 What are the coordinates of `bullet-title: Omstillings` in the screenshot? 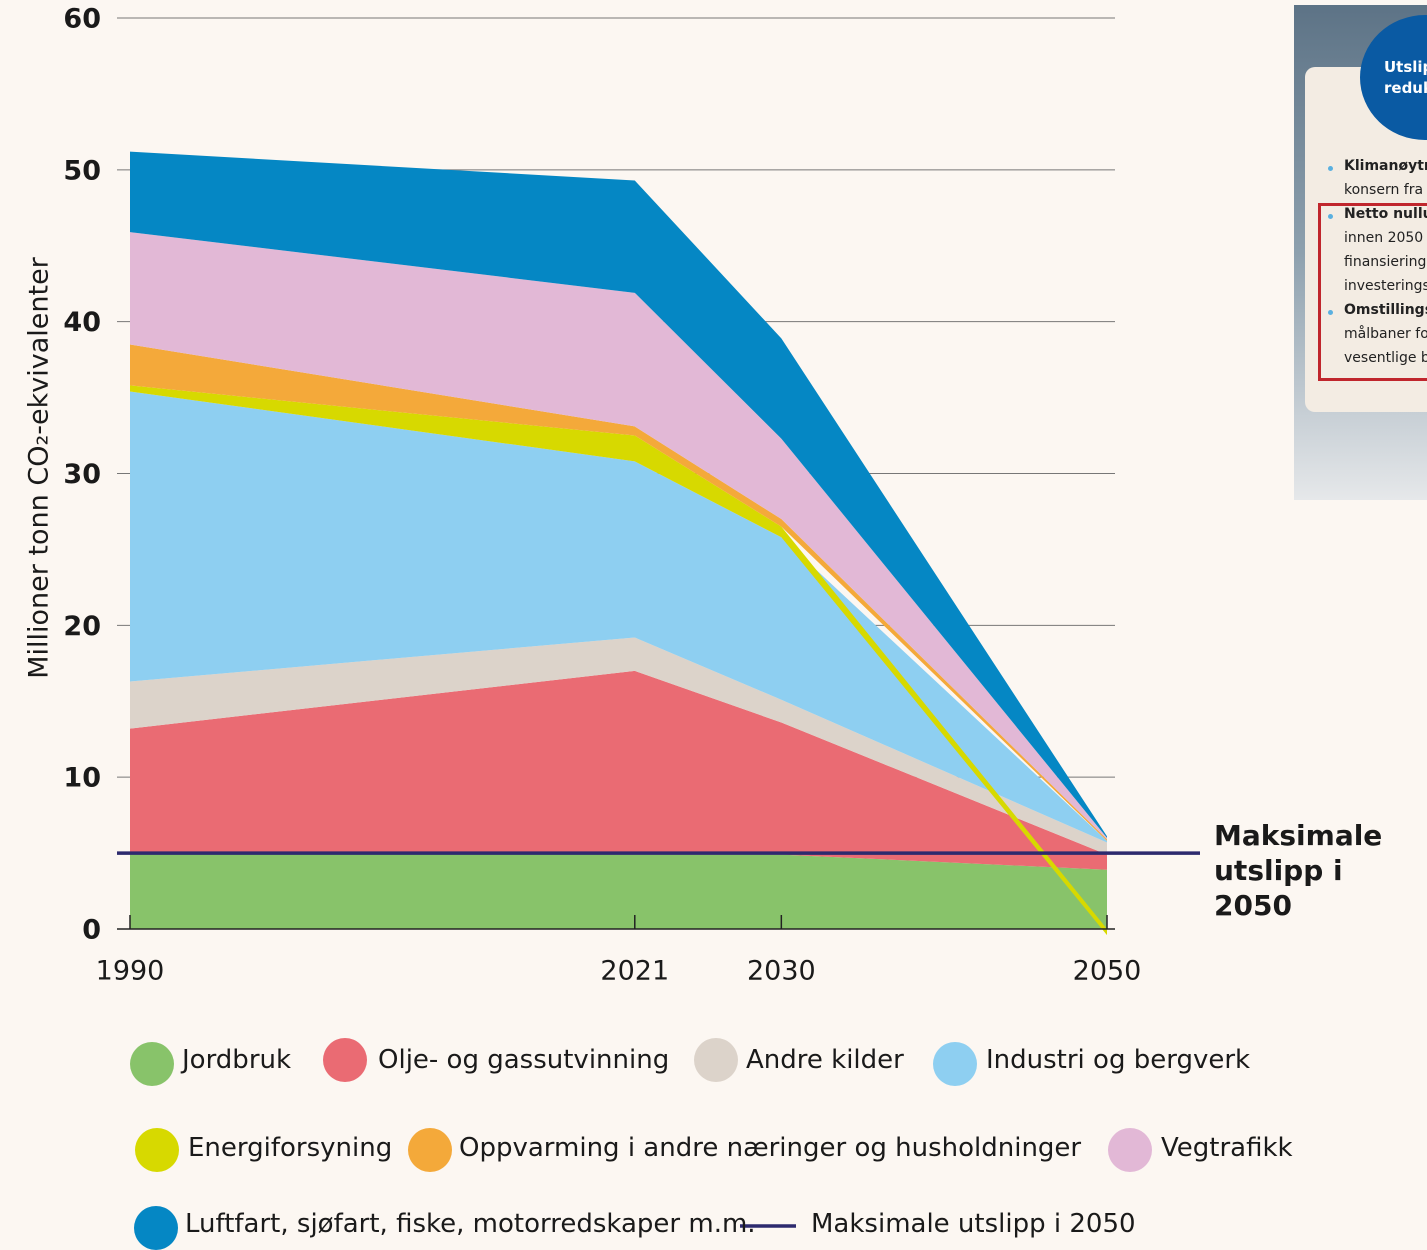 It's located at (1385, 310).